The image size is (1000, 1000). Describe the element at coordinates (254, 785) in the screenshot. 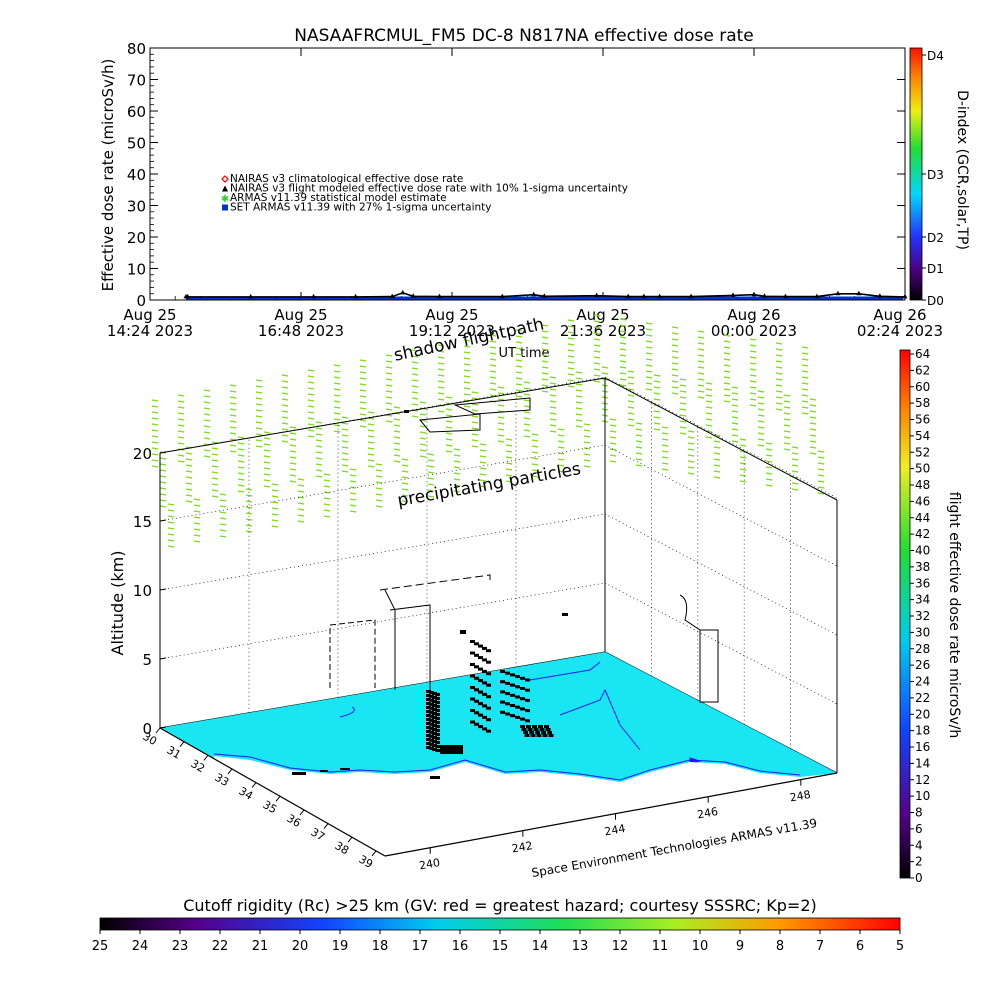

I see `latitude-tick` at that location.